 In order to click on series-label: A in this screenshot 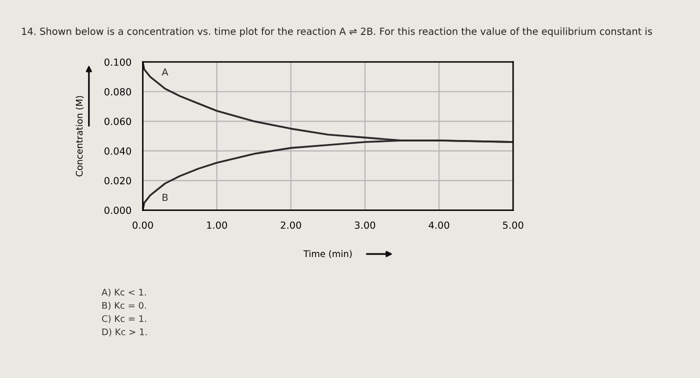, I will do `click(165, 72)`.